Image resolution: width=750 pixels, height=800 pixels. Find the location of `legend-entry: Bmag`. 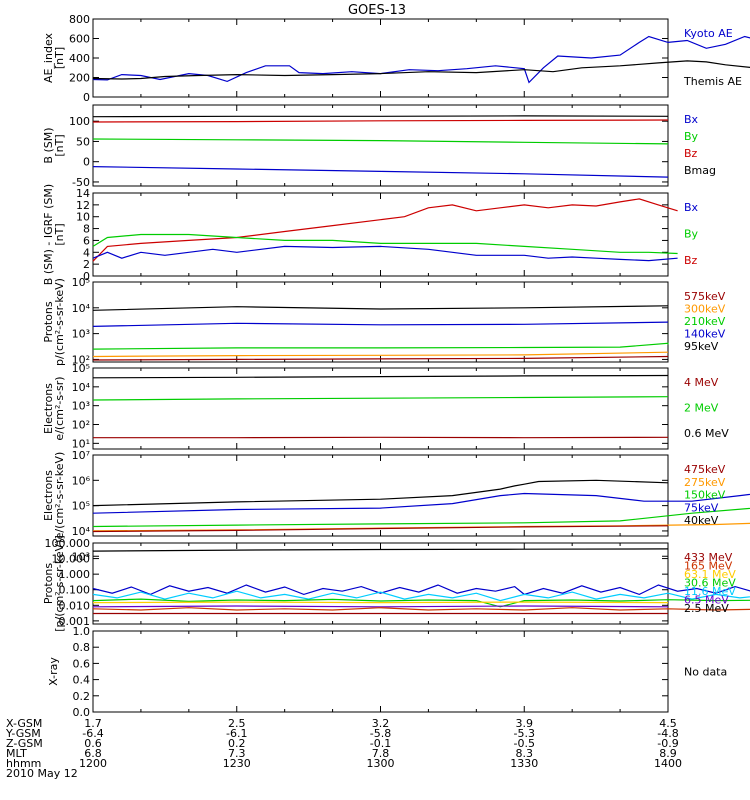

legend-entry: Bmag is located at coordinates (700, 170).